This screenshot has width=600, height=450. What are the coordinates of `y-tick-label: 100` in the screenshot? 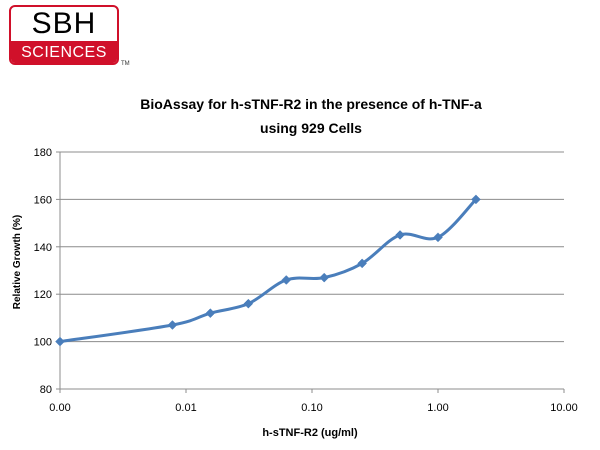 It's located at (43, 343).